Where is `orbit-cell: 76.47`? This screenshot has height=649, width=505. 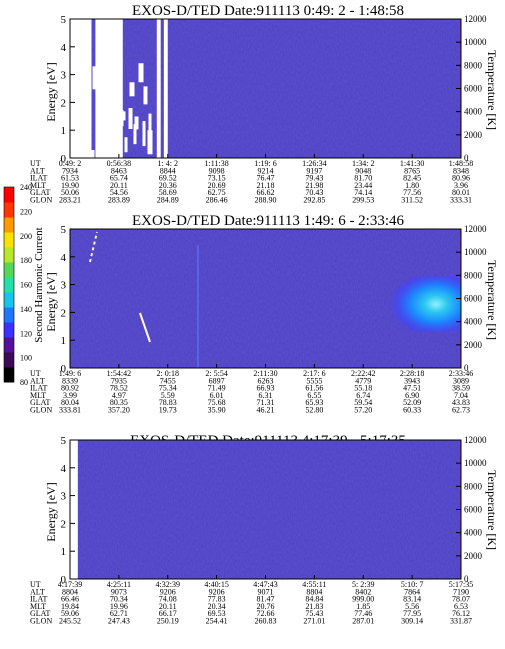 orbit-cell: 76.47 is located at coordinates (266, 178).